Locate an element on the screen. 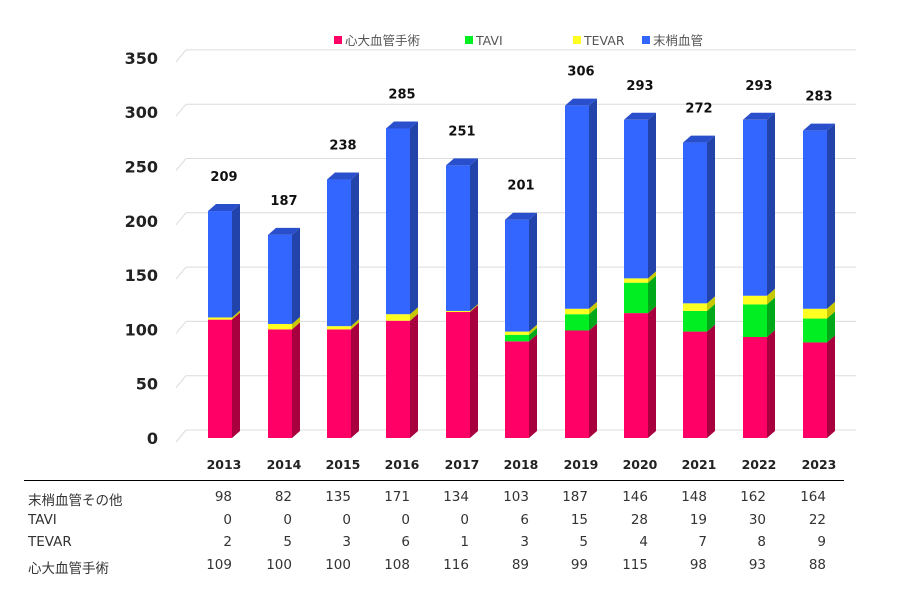 Image resolution: width=912 pixels, height=598 pixels. table-cell: 100 is located at coordinates (338, 564).